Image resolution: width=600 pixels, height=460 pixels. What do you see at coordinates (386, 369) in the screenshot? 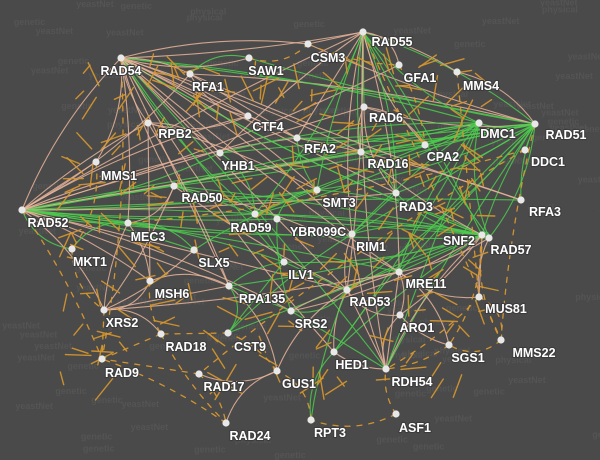
I see `node-rdh54` at bounding box center [386, 369].